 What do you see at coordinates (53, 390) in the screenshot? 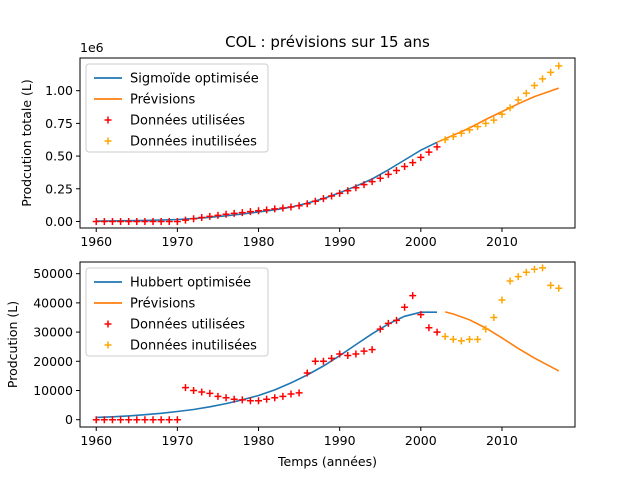
I see `y-tick-label: 10000` at bounding box center [53, 390].